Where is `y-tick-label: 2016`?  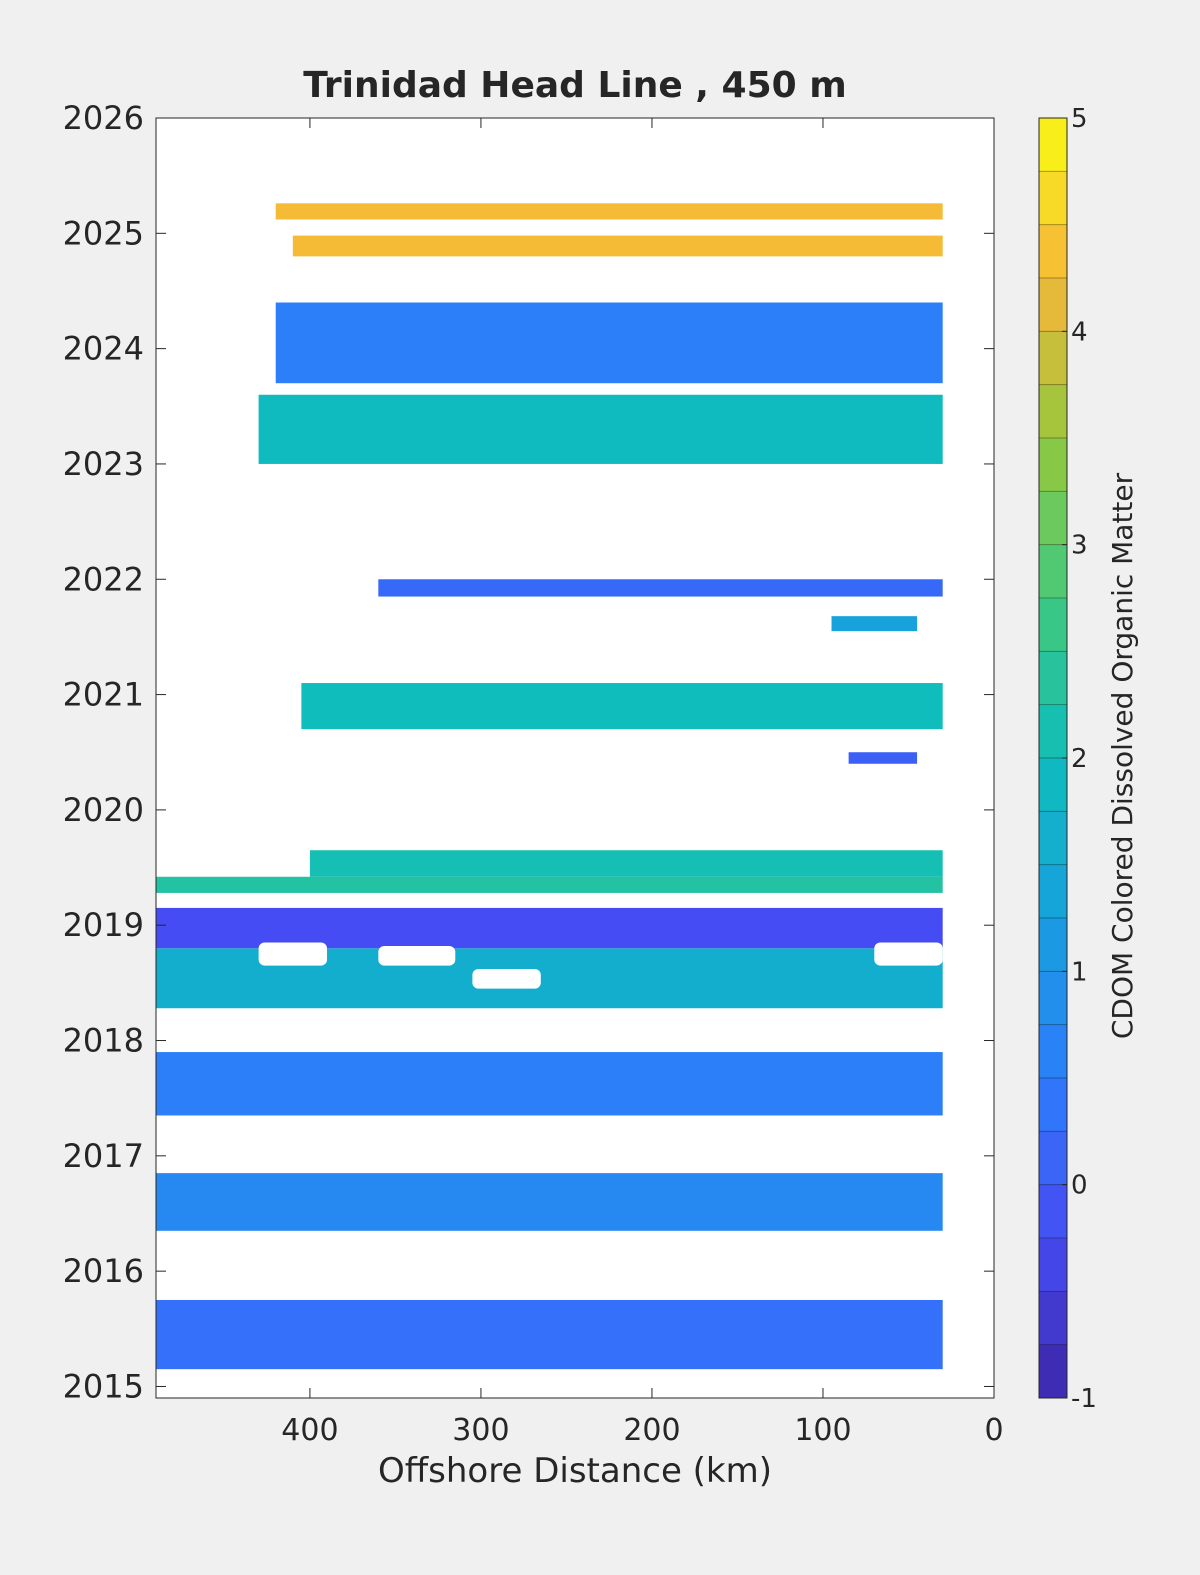
y-tick-label: 2016 is located at coordinates (103, 1271).